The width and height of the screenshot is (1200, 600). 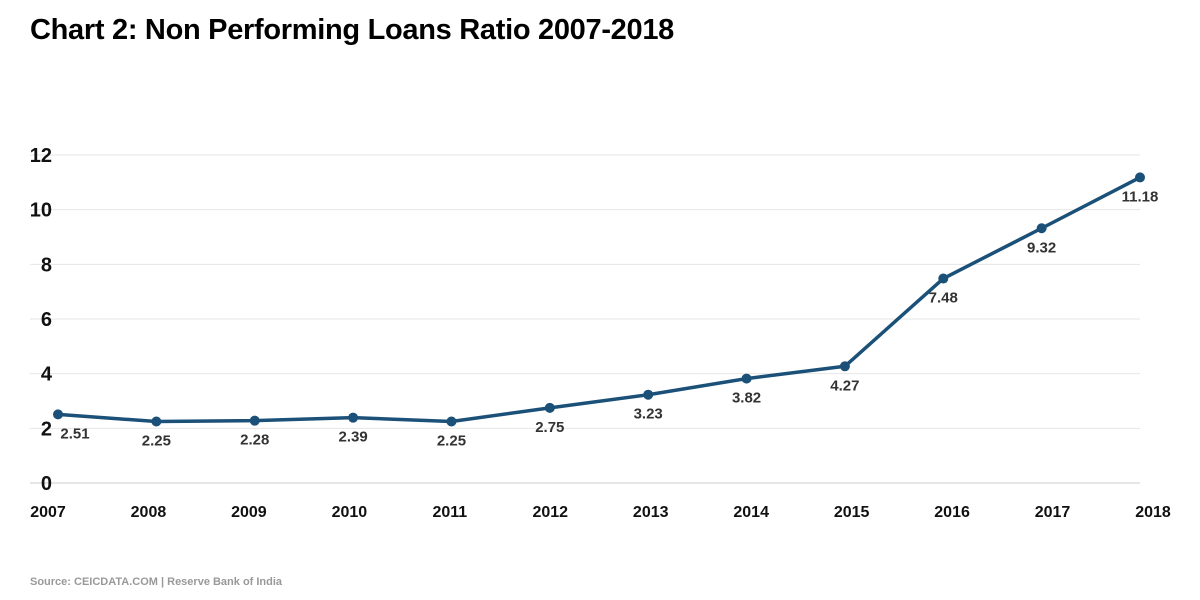 What do you see at coordinates (1140, 196) in the screenshot?
I see `data-label: 11.18` at bounding box center [1140, 196].